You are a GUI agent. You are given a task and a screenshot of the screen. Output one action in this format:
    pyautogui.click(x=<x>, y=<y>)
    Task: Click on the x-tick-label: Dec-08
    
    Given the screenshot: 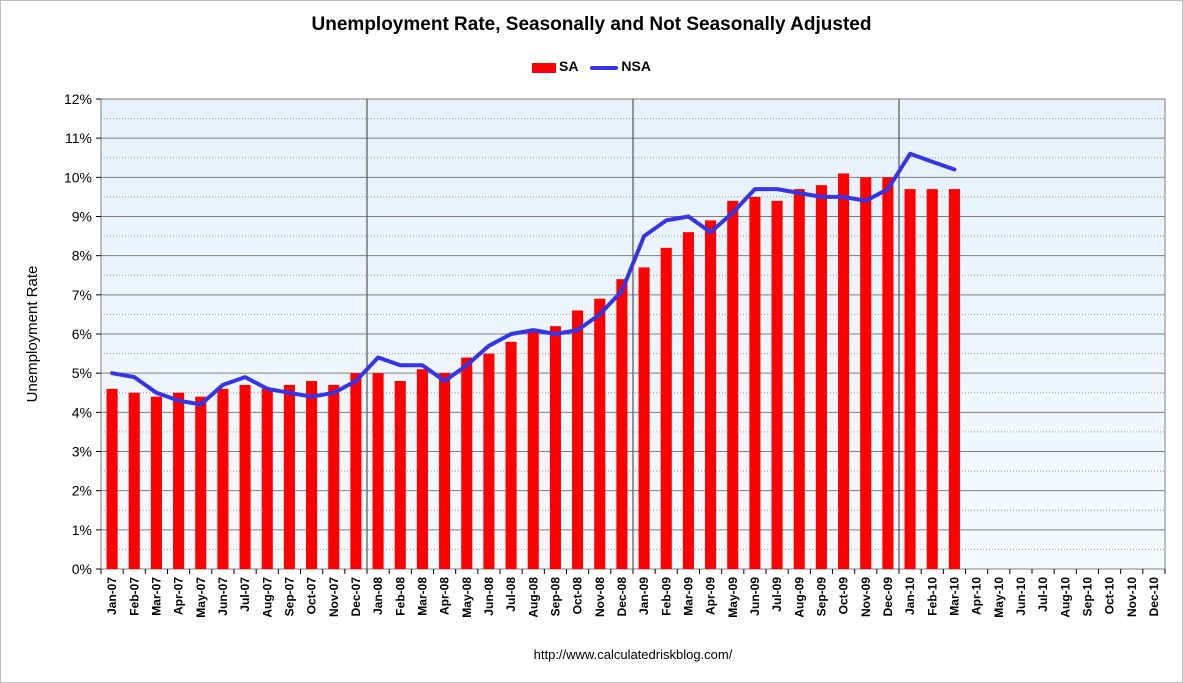 What is the action you would take?
    pyautogui.click(x=622, y=597)
    